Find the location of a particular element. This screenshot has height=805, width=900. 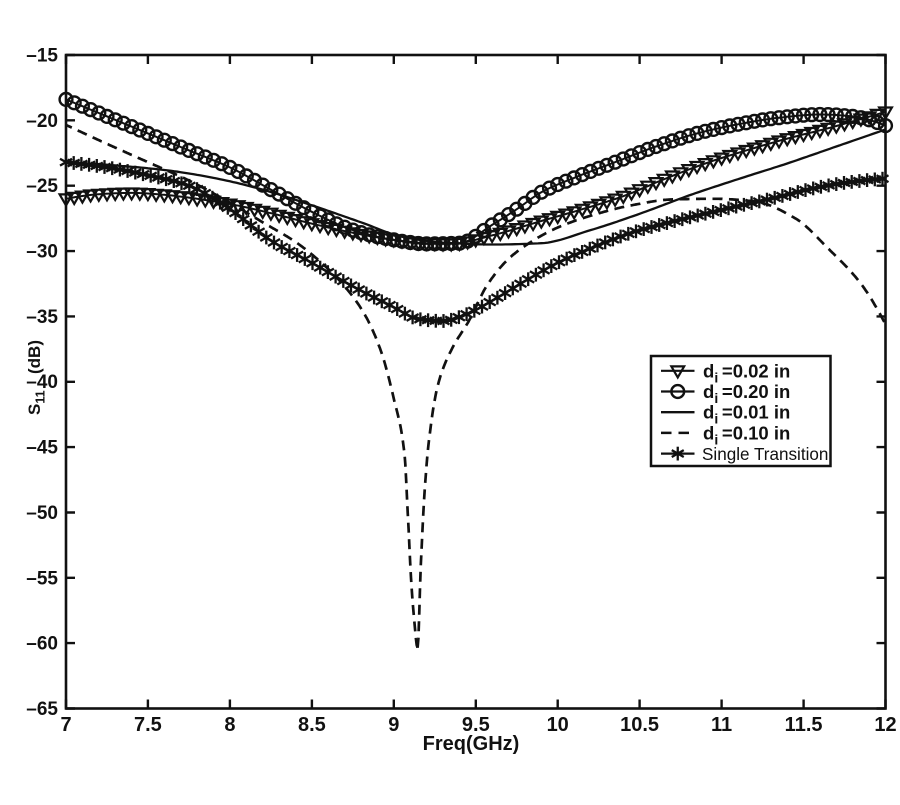

svg-text: 10 is located at coordinates (558, 725).